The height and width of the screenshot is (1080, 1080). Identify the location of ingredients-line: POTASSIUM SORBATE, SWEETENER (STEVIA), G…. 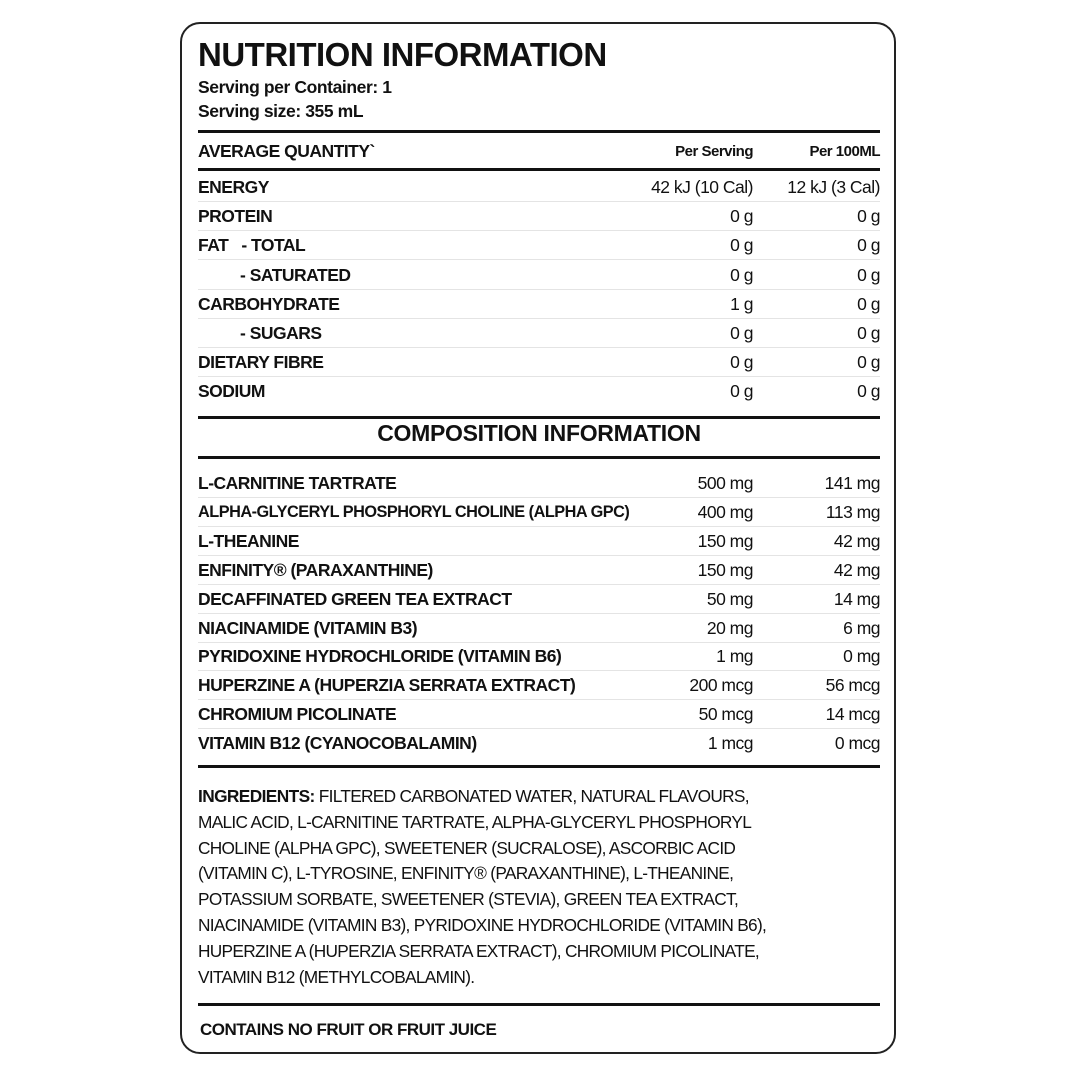
(468, 899).